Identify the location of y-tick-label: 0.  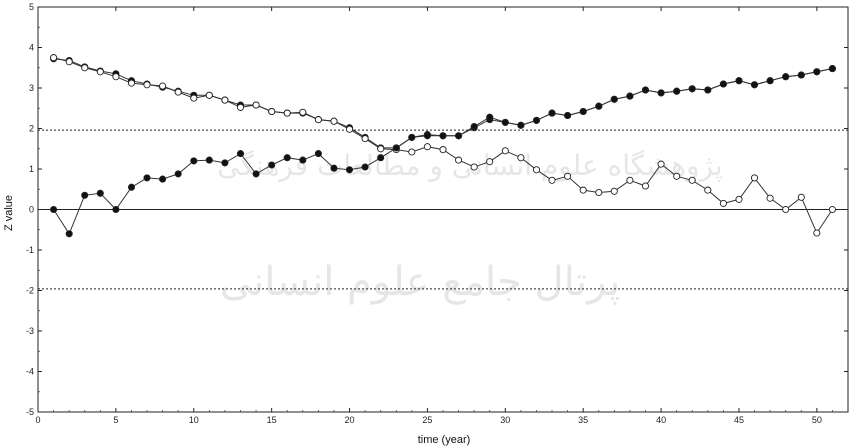
(31, 210).